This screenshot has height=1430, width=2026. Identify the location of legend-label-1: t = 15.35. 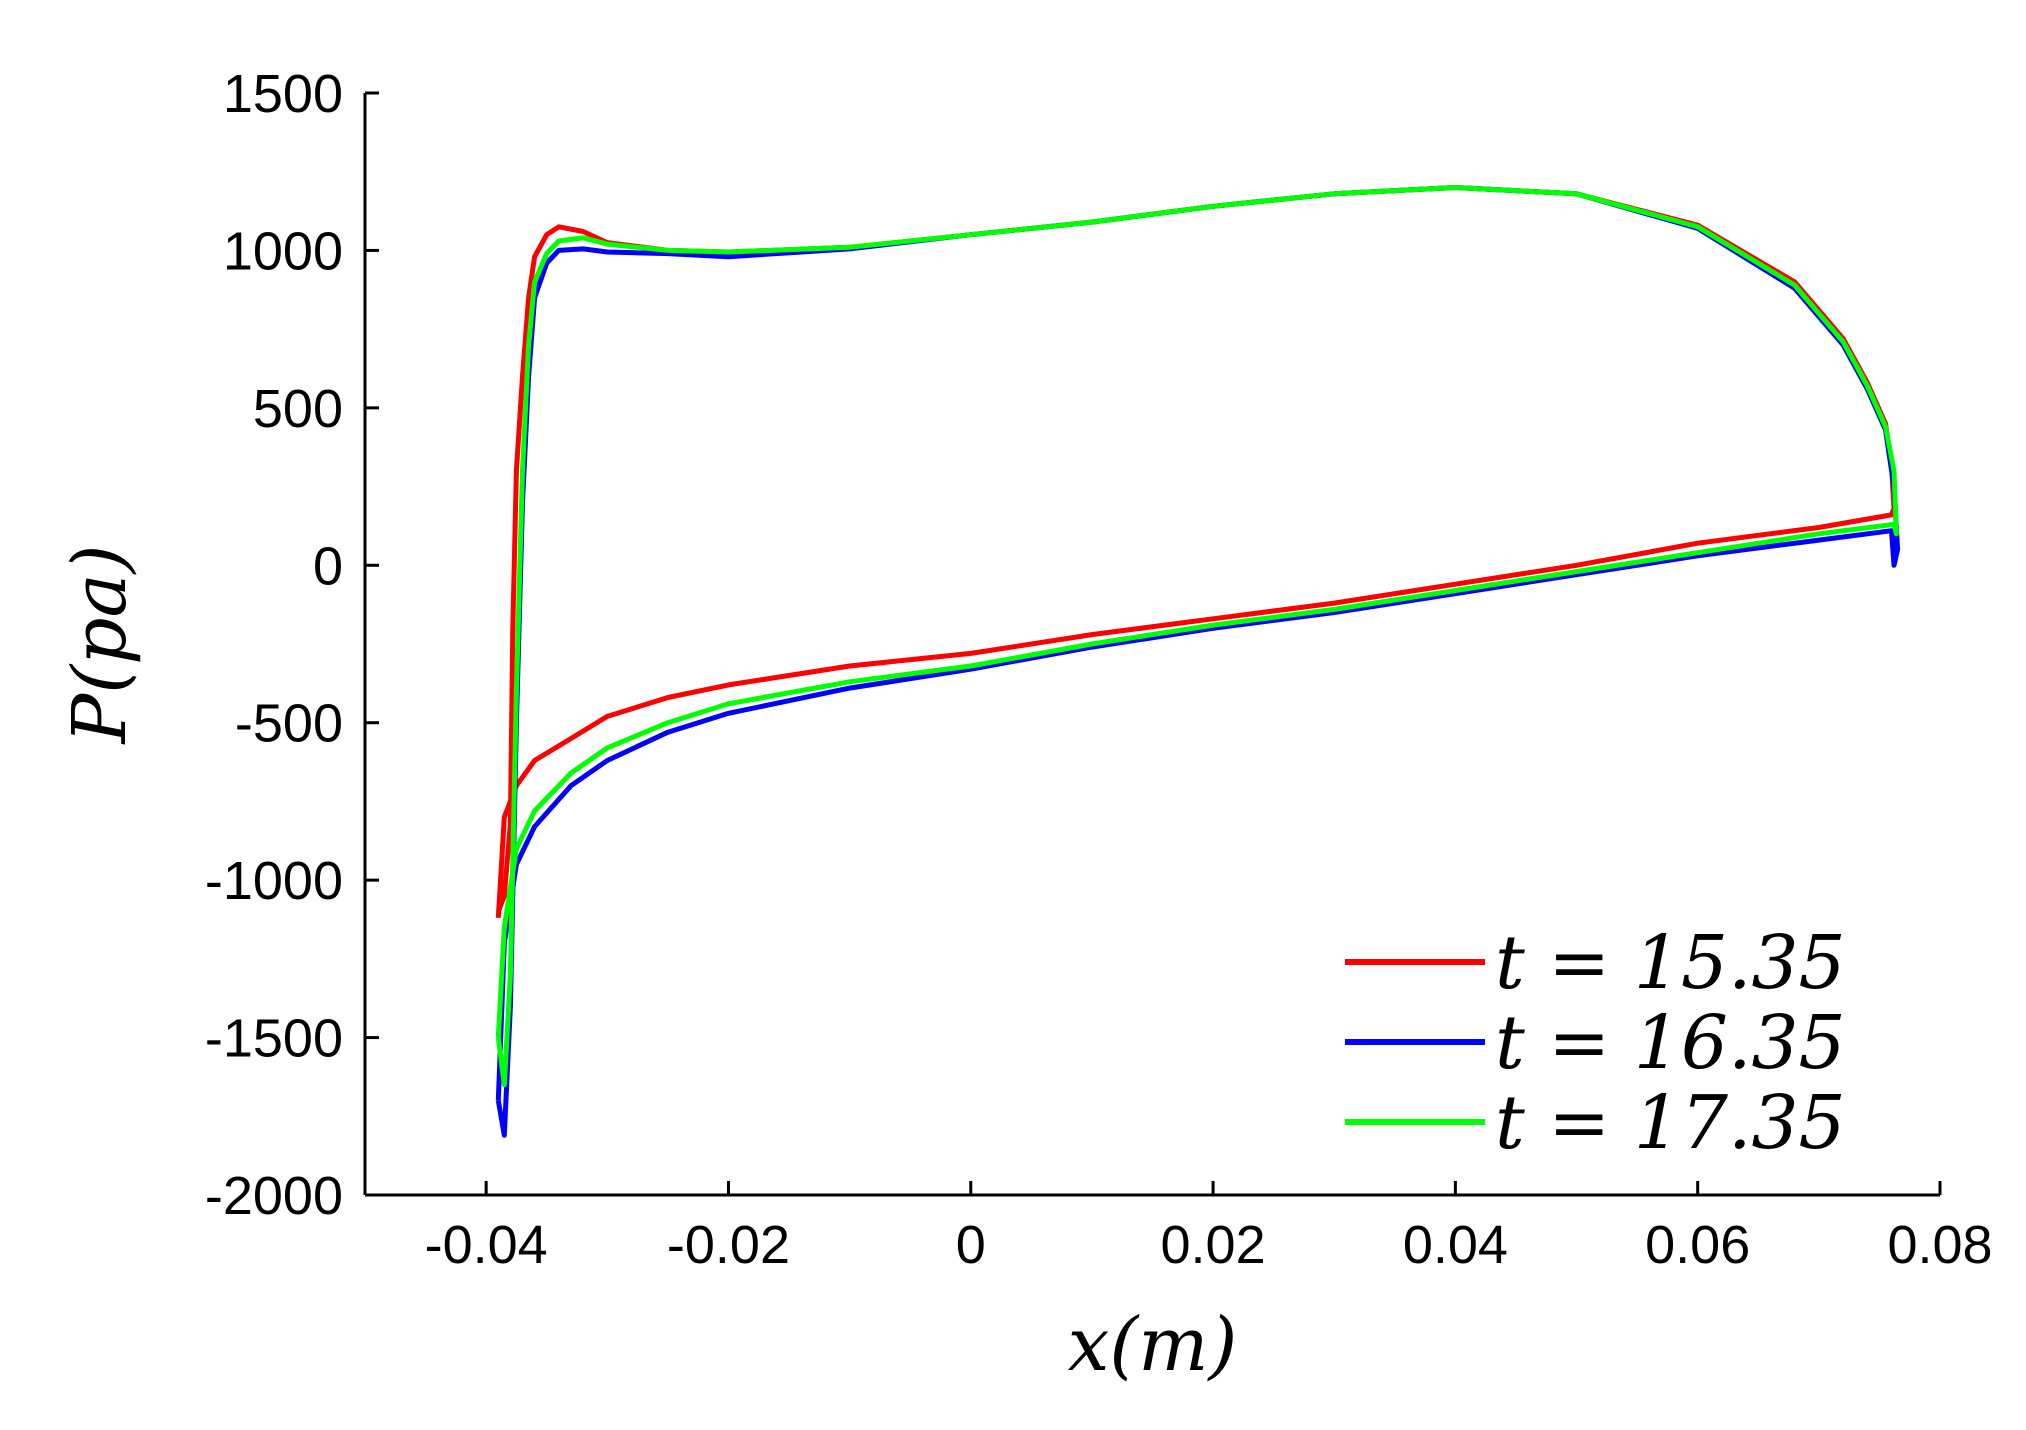
(1670, 963).